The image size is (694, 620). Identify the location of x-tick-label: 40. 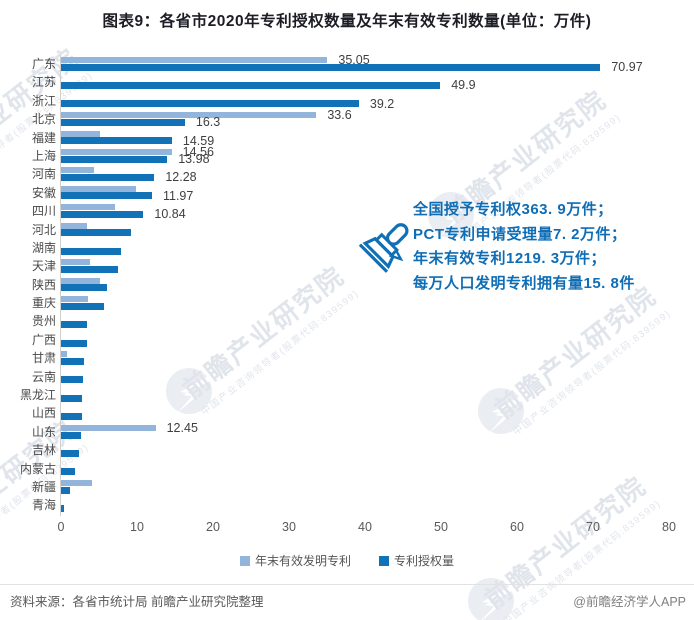
(365, 527).